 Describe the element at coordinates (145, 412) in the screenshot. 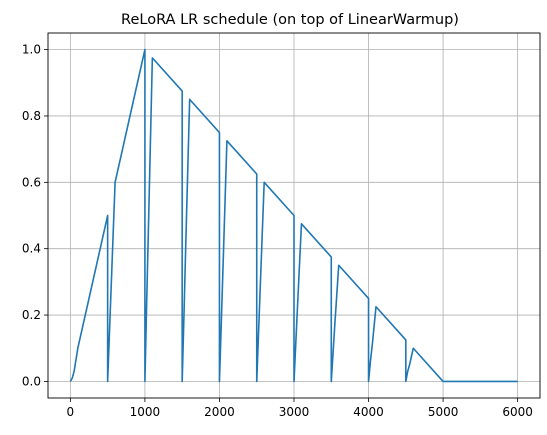

I see `x-tick-label: 1000` at that location.